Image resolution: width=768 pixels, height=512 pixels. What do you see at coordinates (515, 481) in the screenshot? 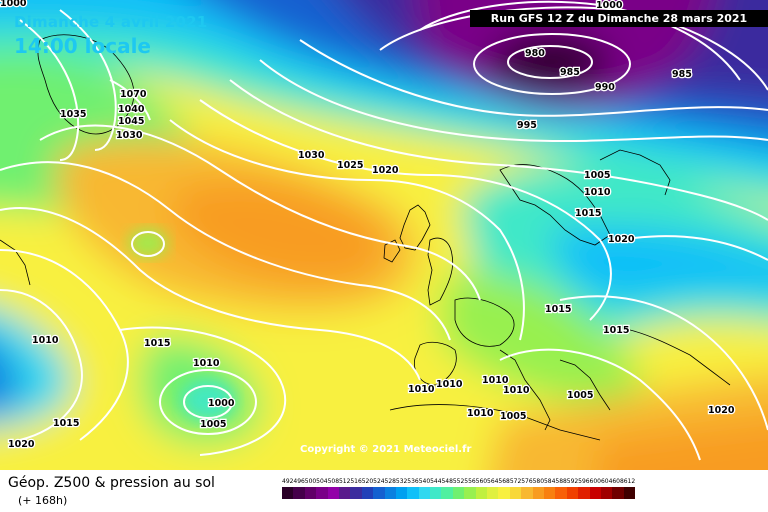
I see `legend-value: 572` at bounding box center [515, 481].